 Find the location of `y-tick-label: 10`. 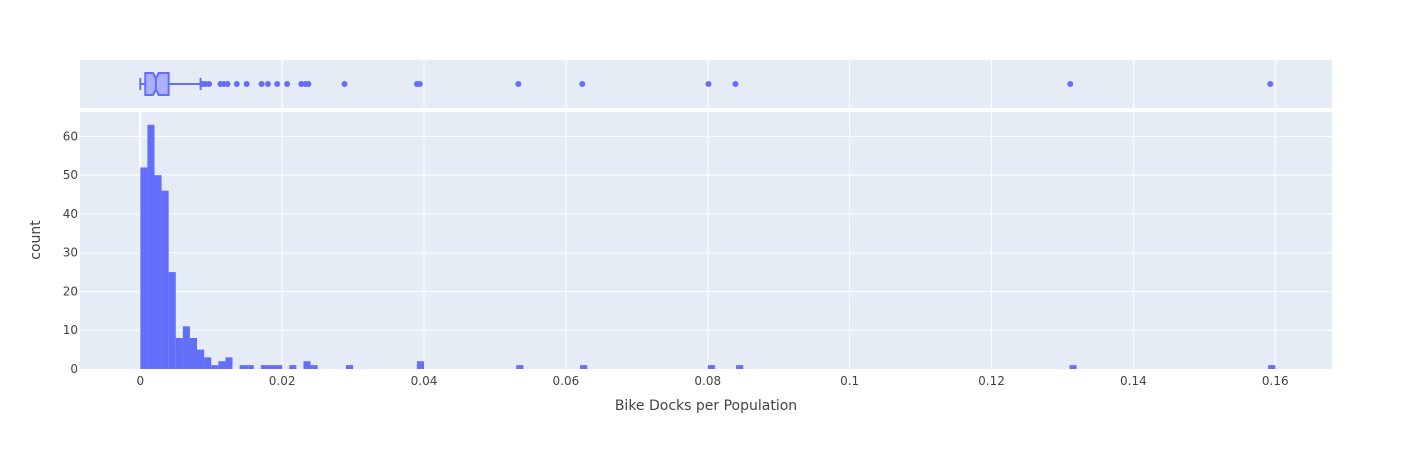

y-tick-label: 10 is located at coordinates (70, 330).